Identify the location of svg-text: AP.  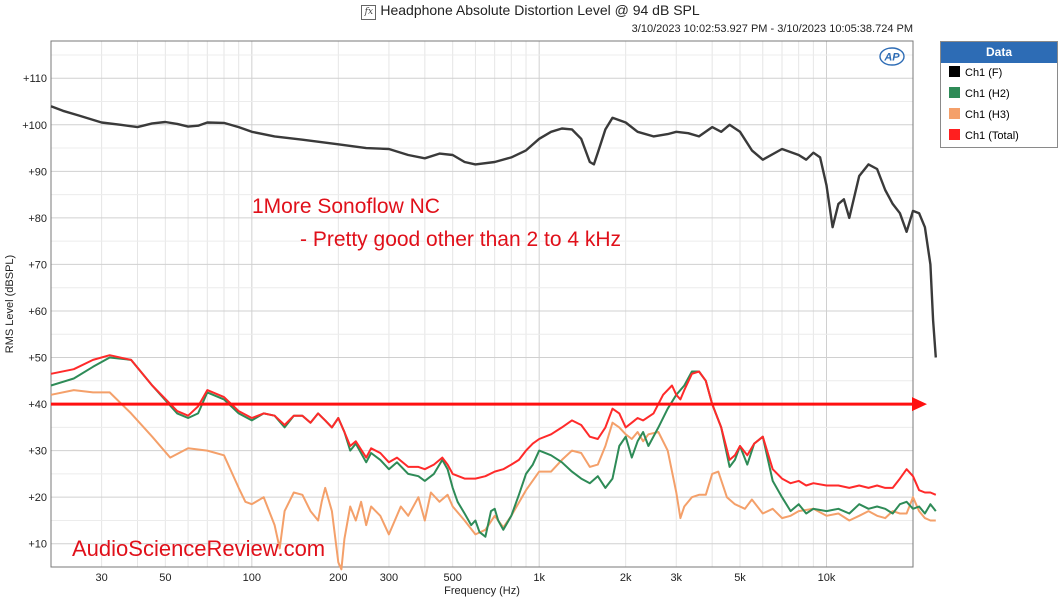
(891, 58).